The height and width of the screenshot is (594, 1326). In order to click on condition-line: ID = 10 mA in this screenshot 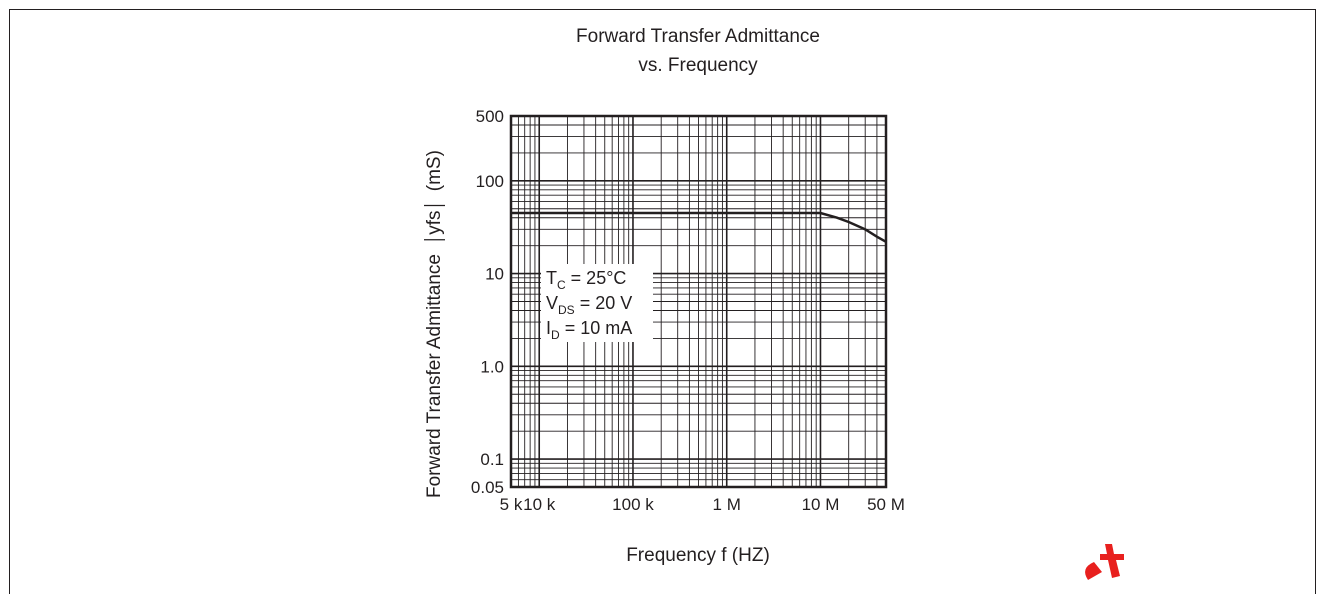, I will do `click(589, 330)`.